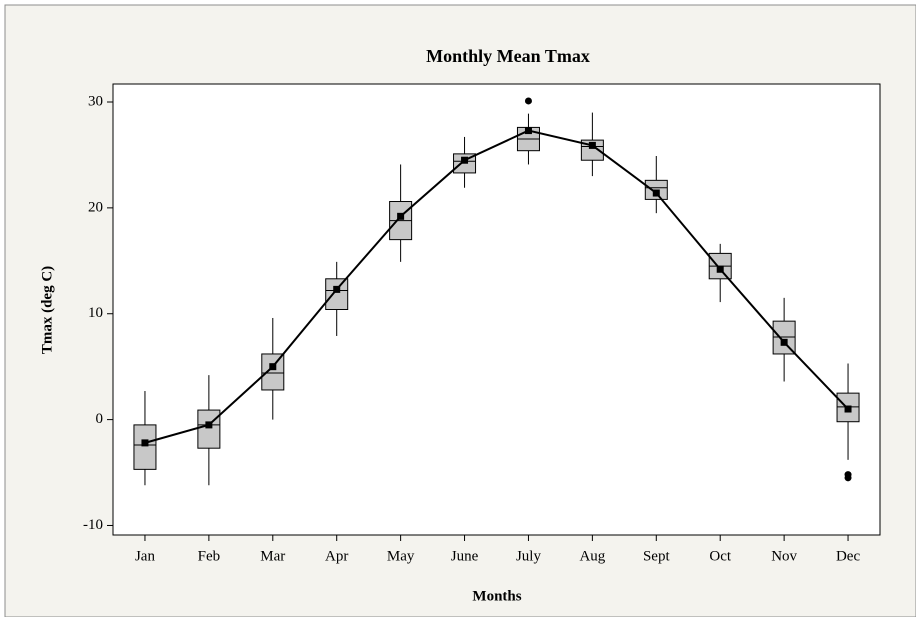 This screenshot has height=617, width=916. Describe the element at coordinates (145, 556) in the screenshot. I see `x-tick-label: Jan` at that location.